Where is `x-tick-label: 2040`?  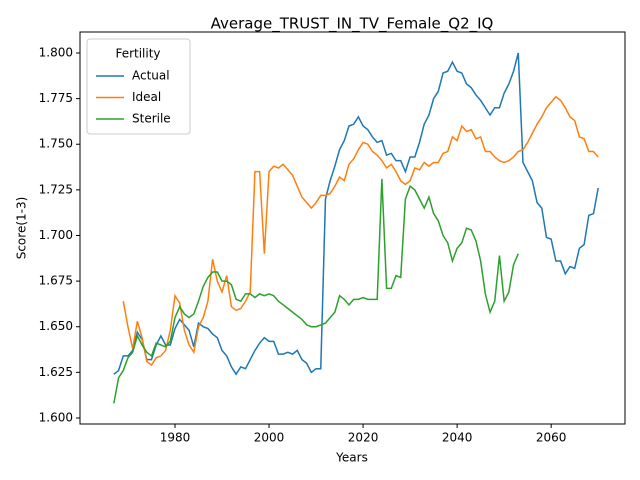 x-tick-label: 2040 is located at coordinates (457, 438).